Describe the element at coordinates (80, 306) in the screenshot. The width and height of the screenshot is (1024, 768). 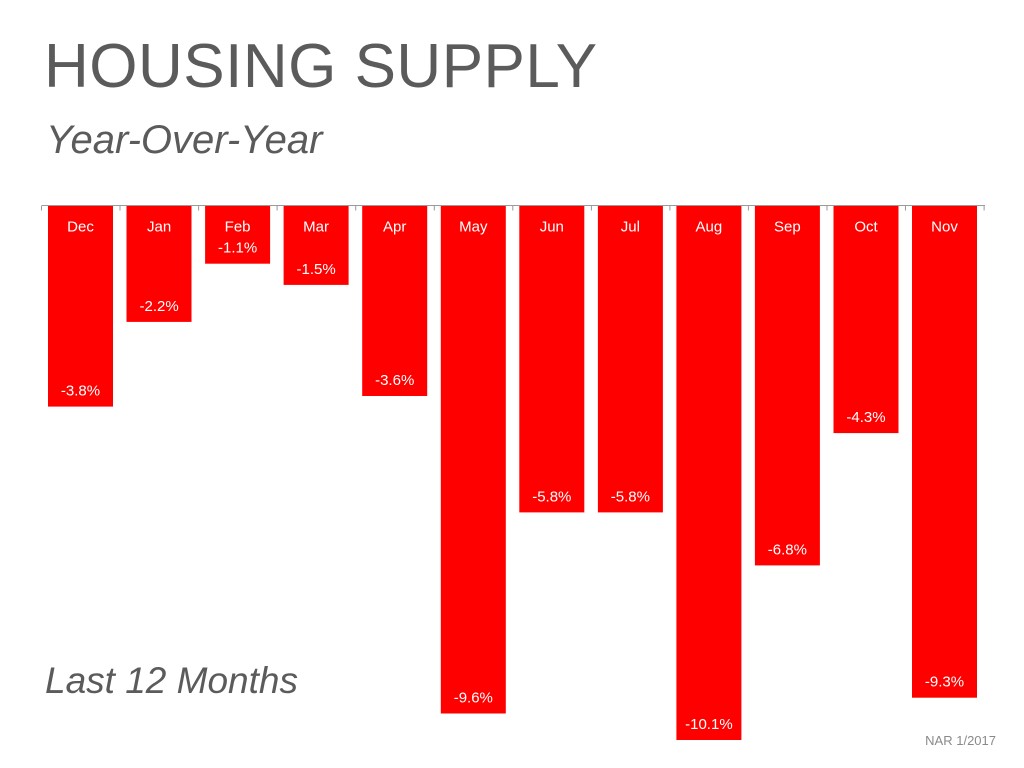
I see `bar-dec` at that location.